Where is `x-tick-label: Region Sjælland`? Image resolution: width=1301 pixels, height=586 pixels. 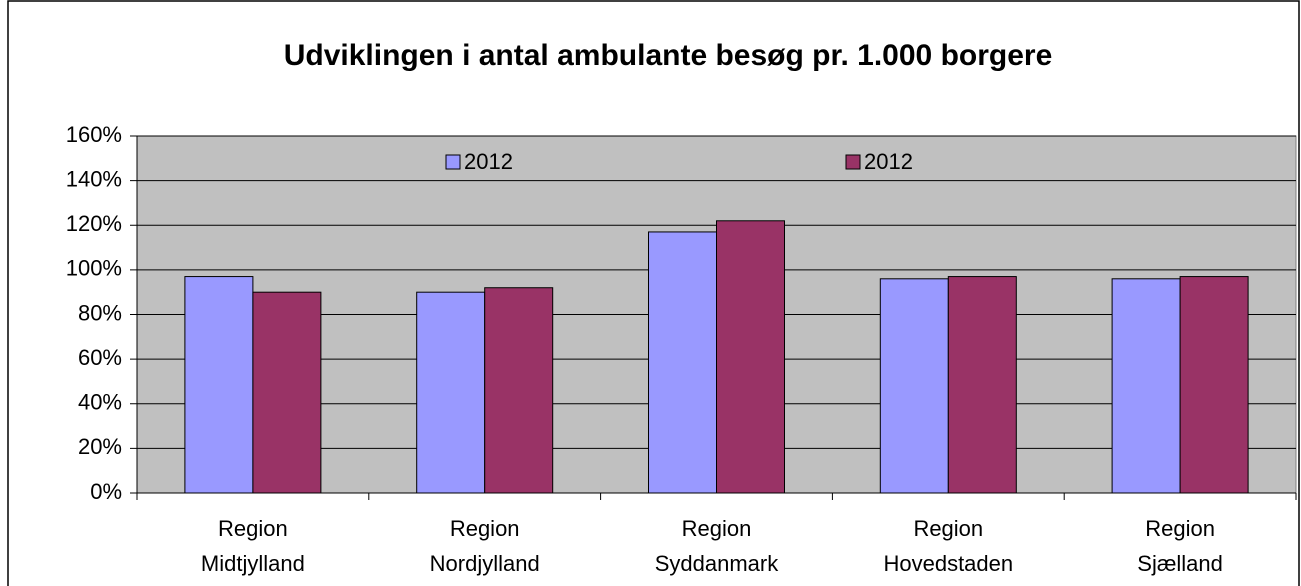 x-tick-label: Region Sjælland is located at coordinates (1180, 546).